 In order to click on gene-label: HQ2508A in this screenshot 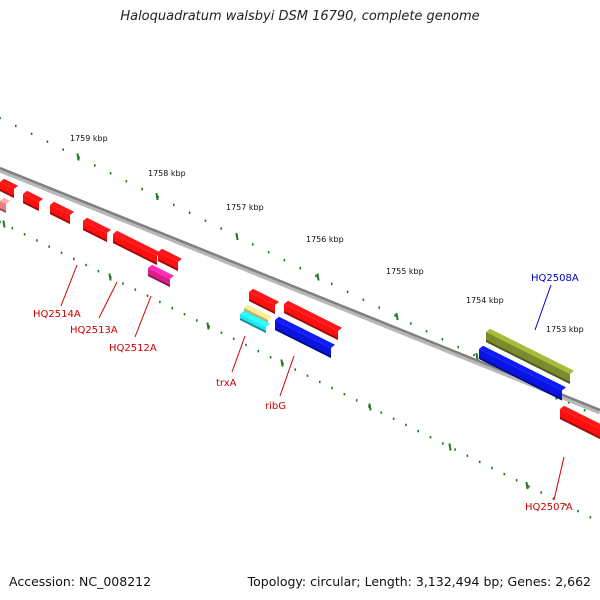, I will do `click(555, 278)`.